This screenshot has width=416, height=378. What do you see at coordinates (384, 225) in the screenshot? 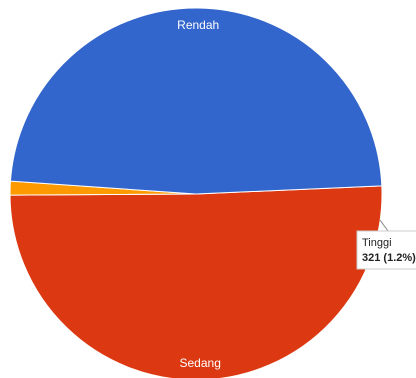
I see `tooltip-leader-line` at bounding box center [384, 225].